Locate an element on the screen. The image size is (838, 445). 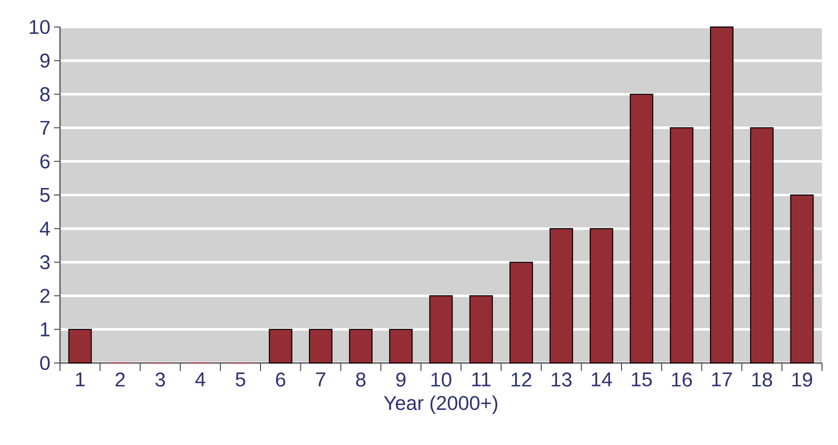
y-tick-label: 6 is located at coordinates (45, 161).